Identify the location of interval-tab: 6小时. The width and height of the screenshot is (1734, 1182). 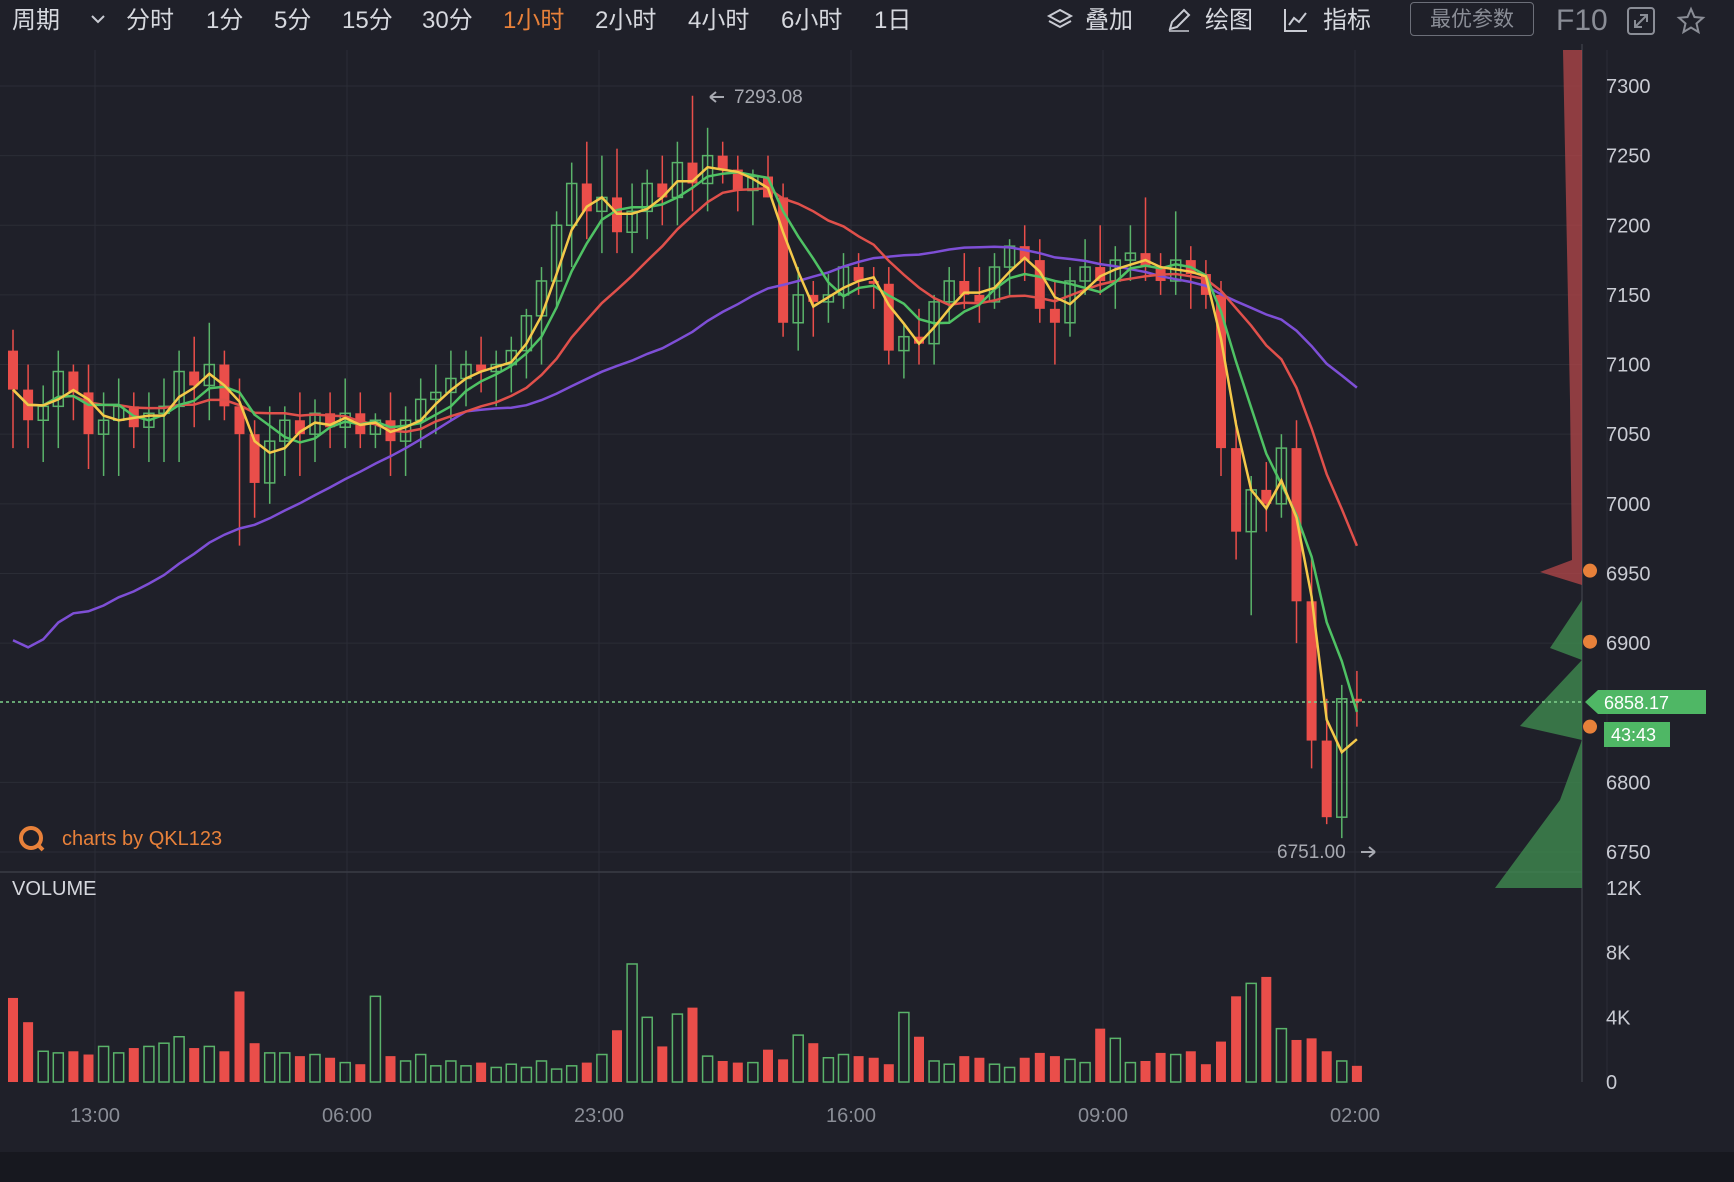
(812, 20).